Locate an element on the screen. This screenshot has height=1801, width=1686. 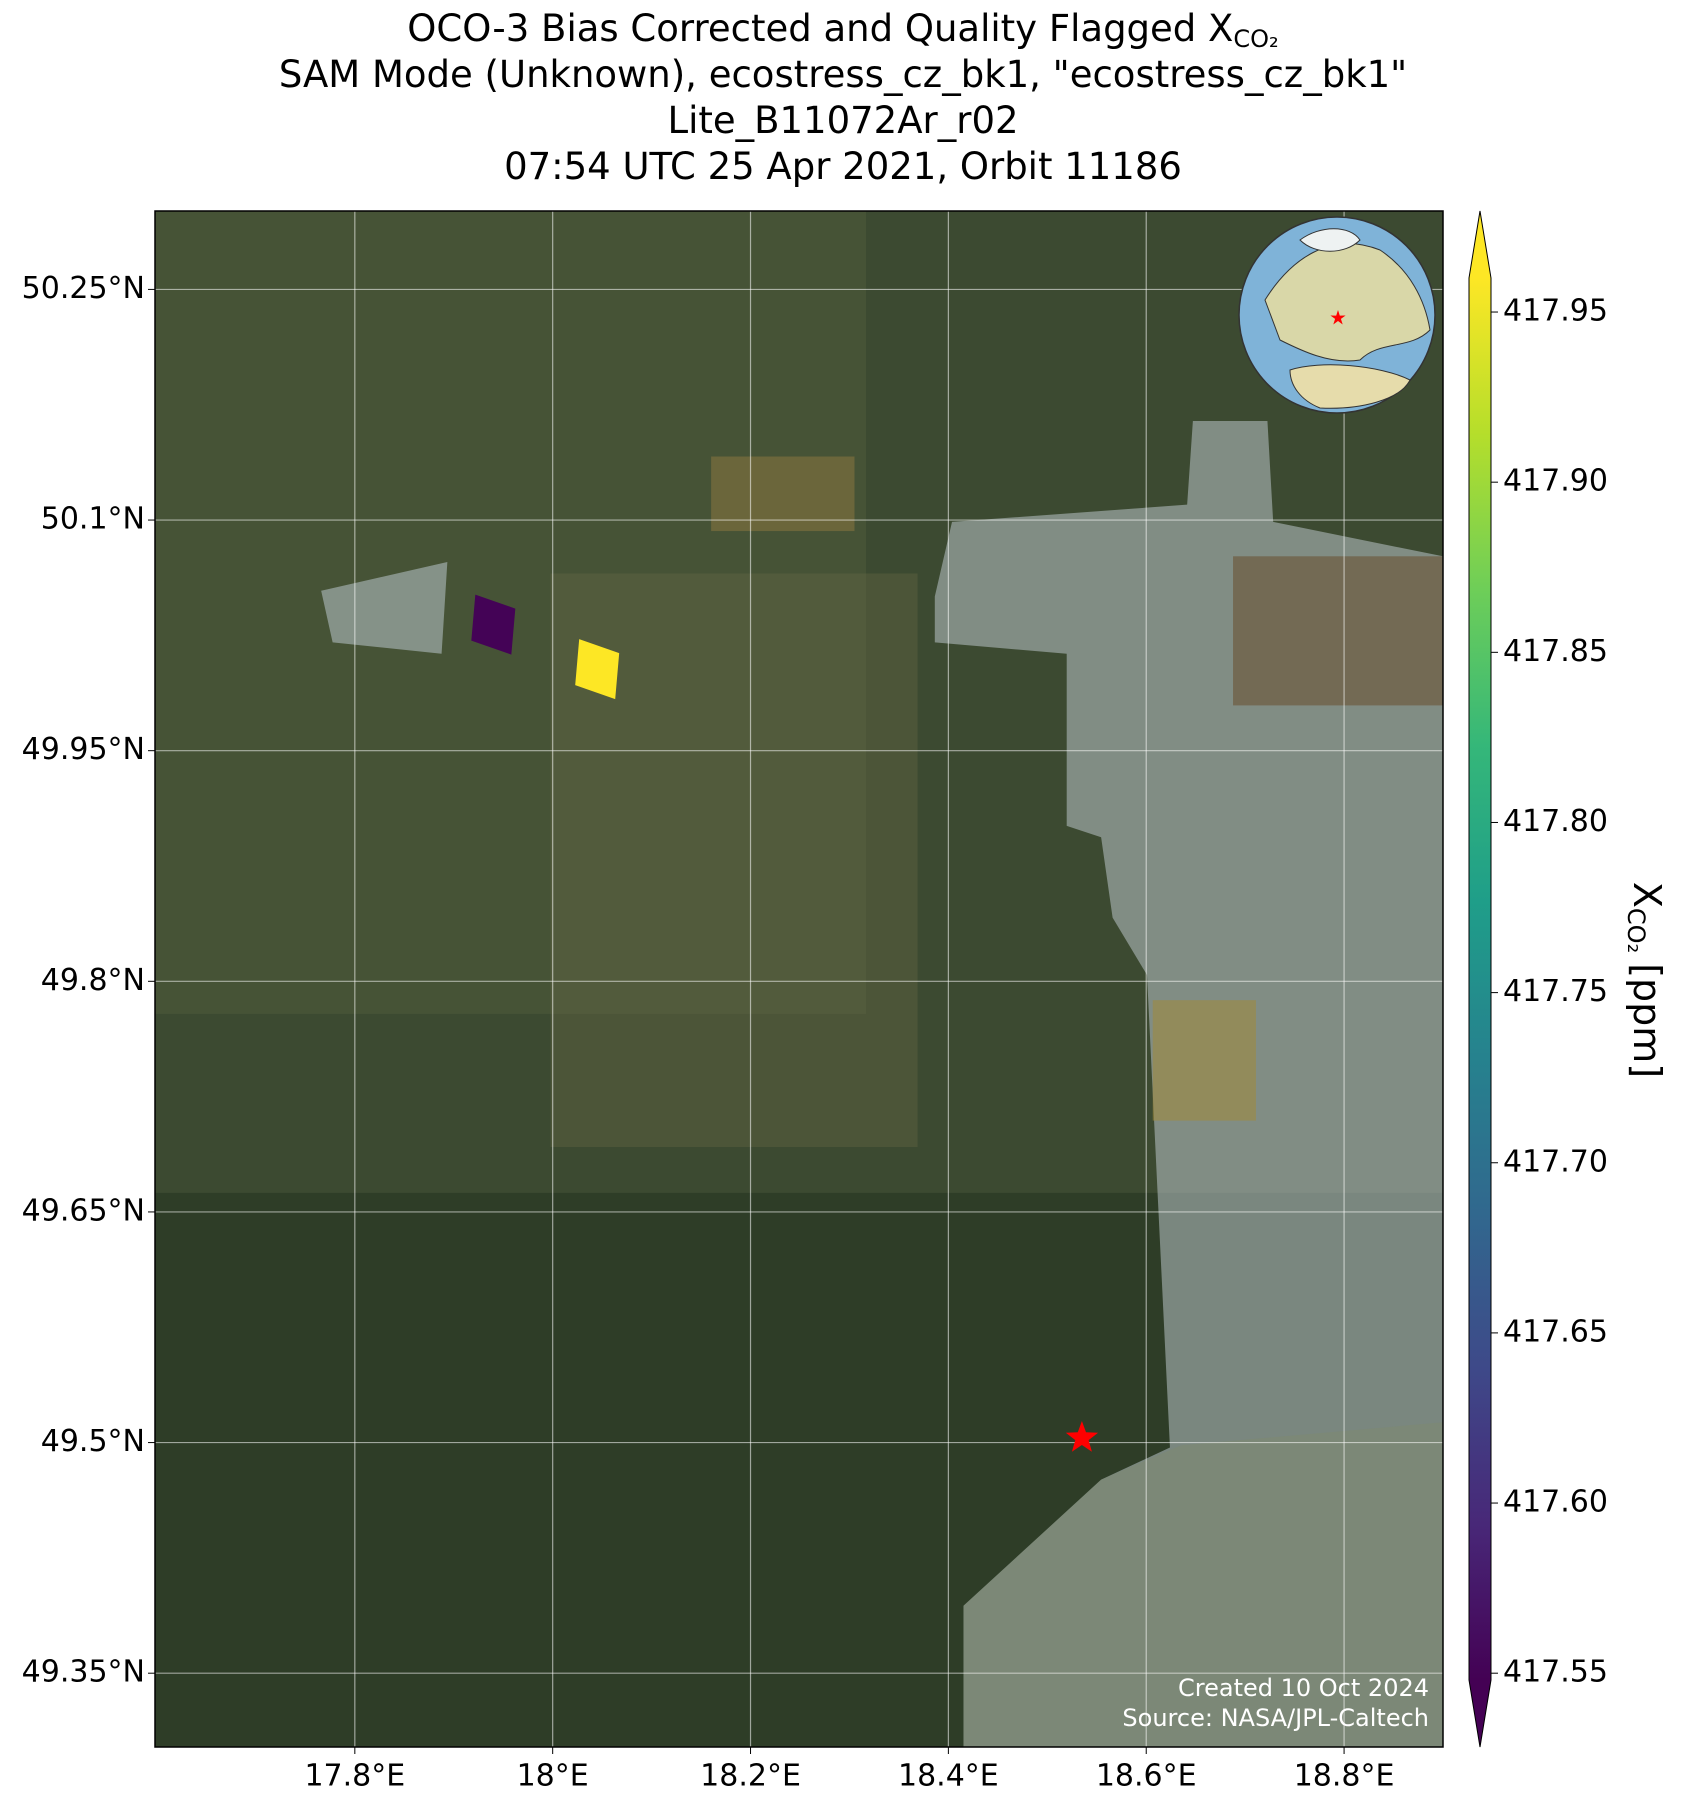
title-text: Lite_B11072Ar_r02 is located at coordinates (842, 120).